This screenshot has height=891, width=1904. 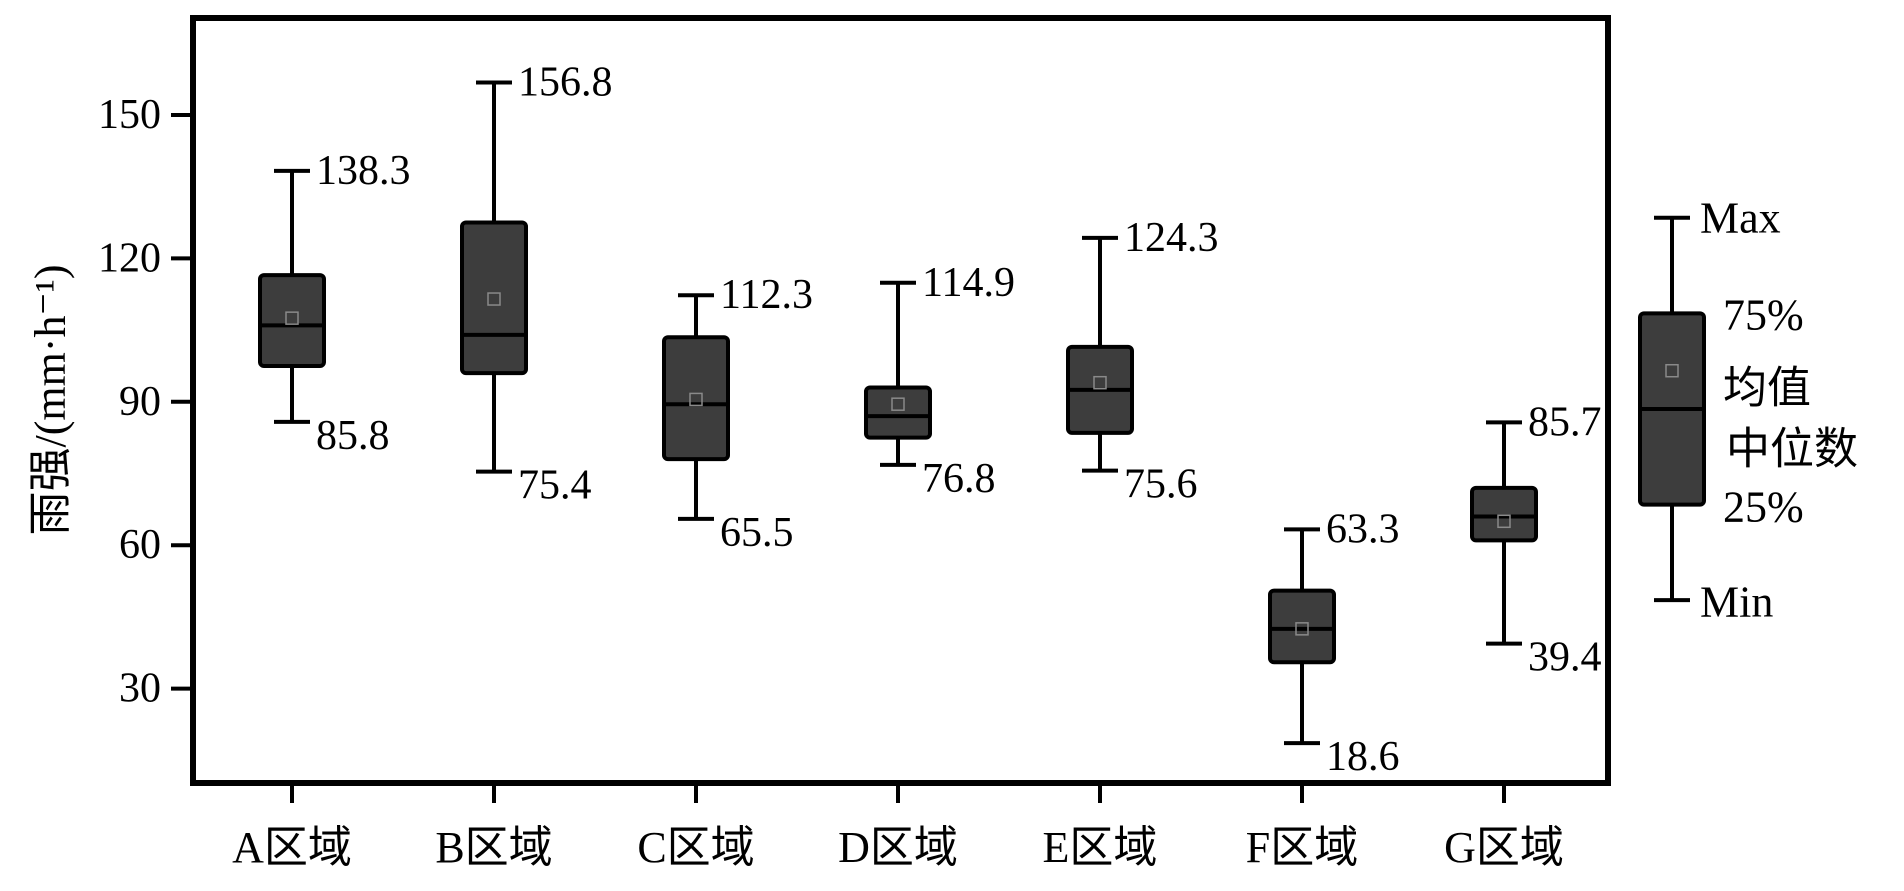 I want to click on x-axis: A区域 B区域 C区域 D区域 E区域 F区域 G区域, so click(x=898, y=827).